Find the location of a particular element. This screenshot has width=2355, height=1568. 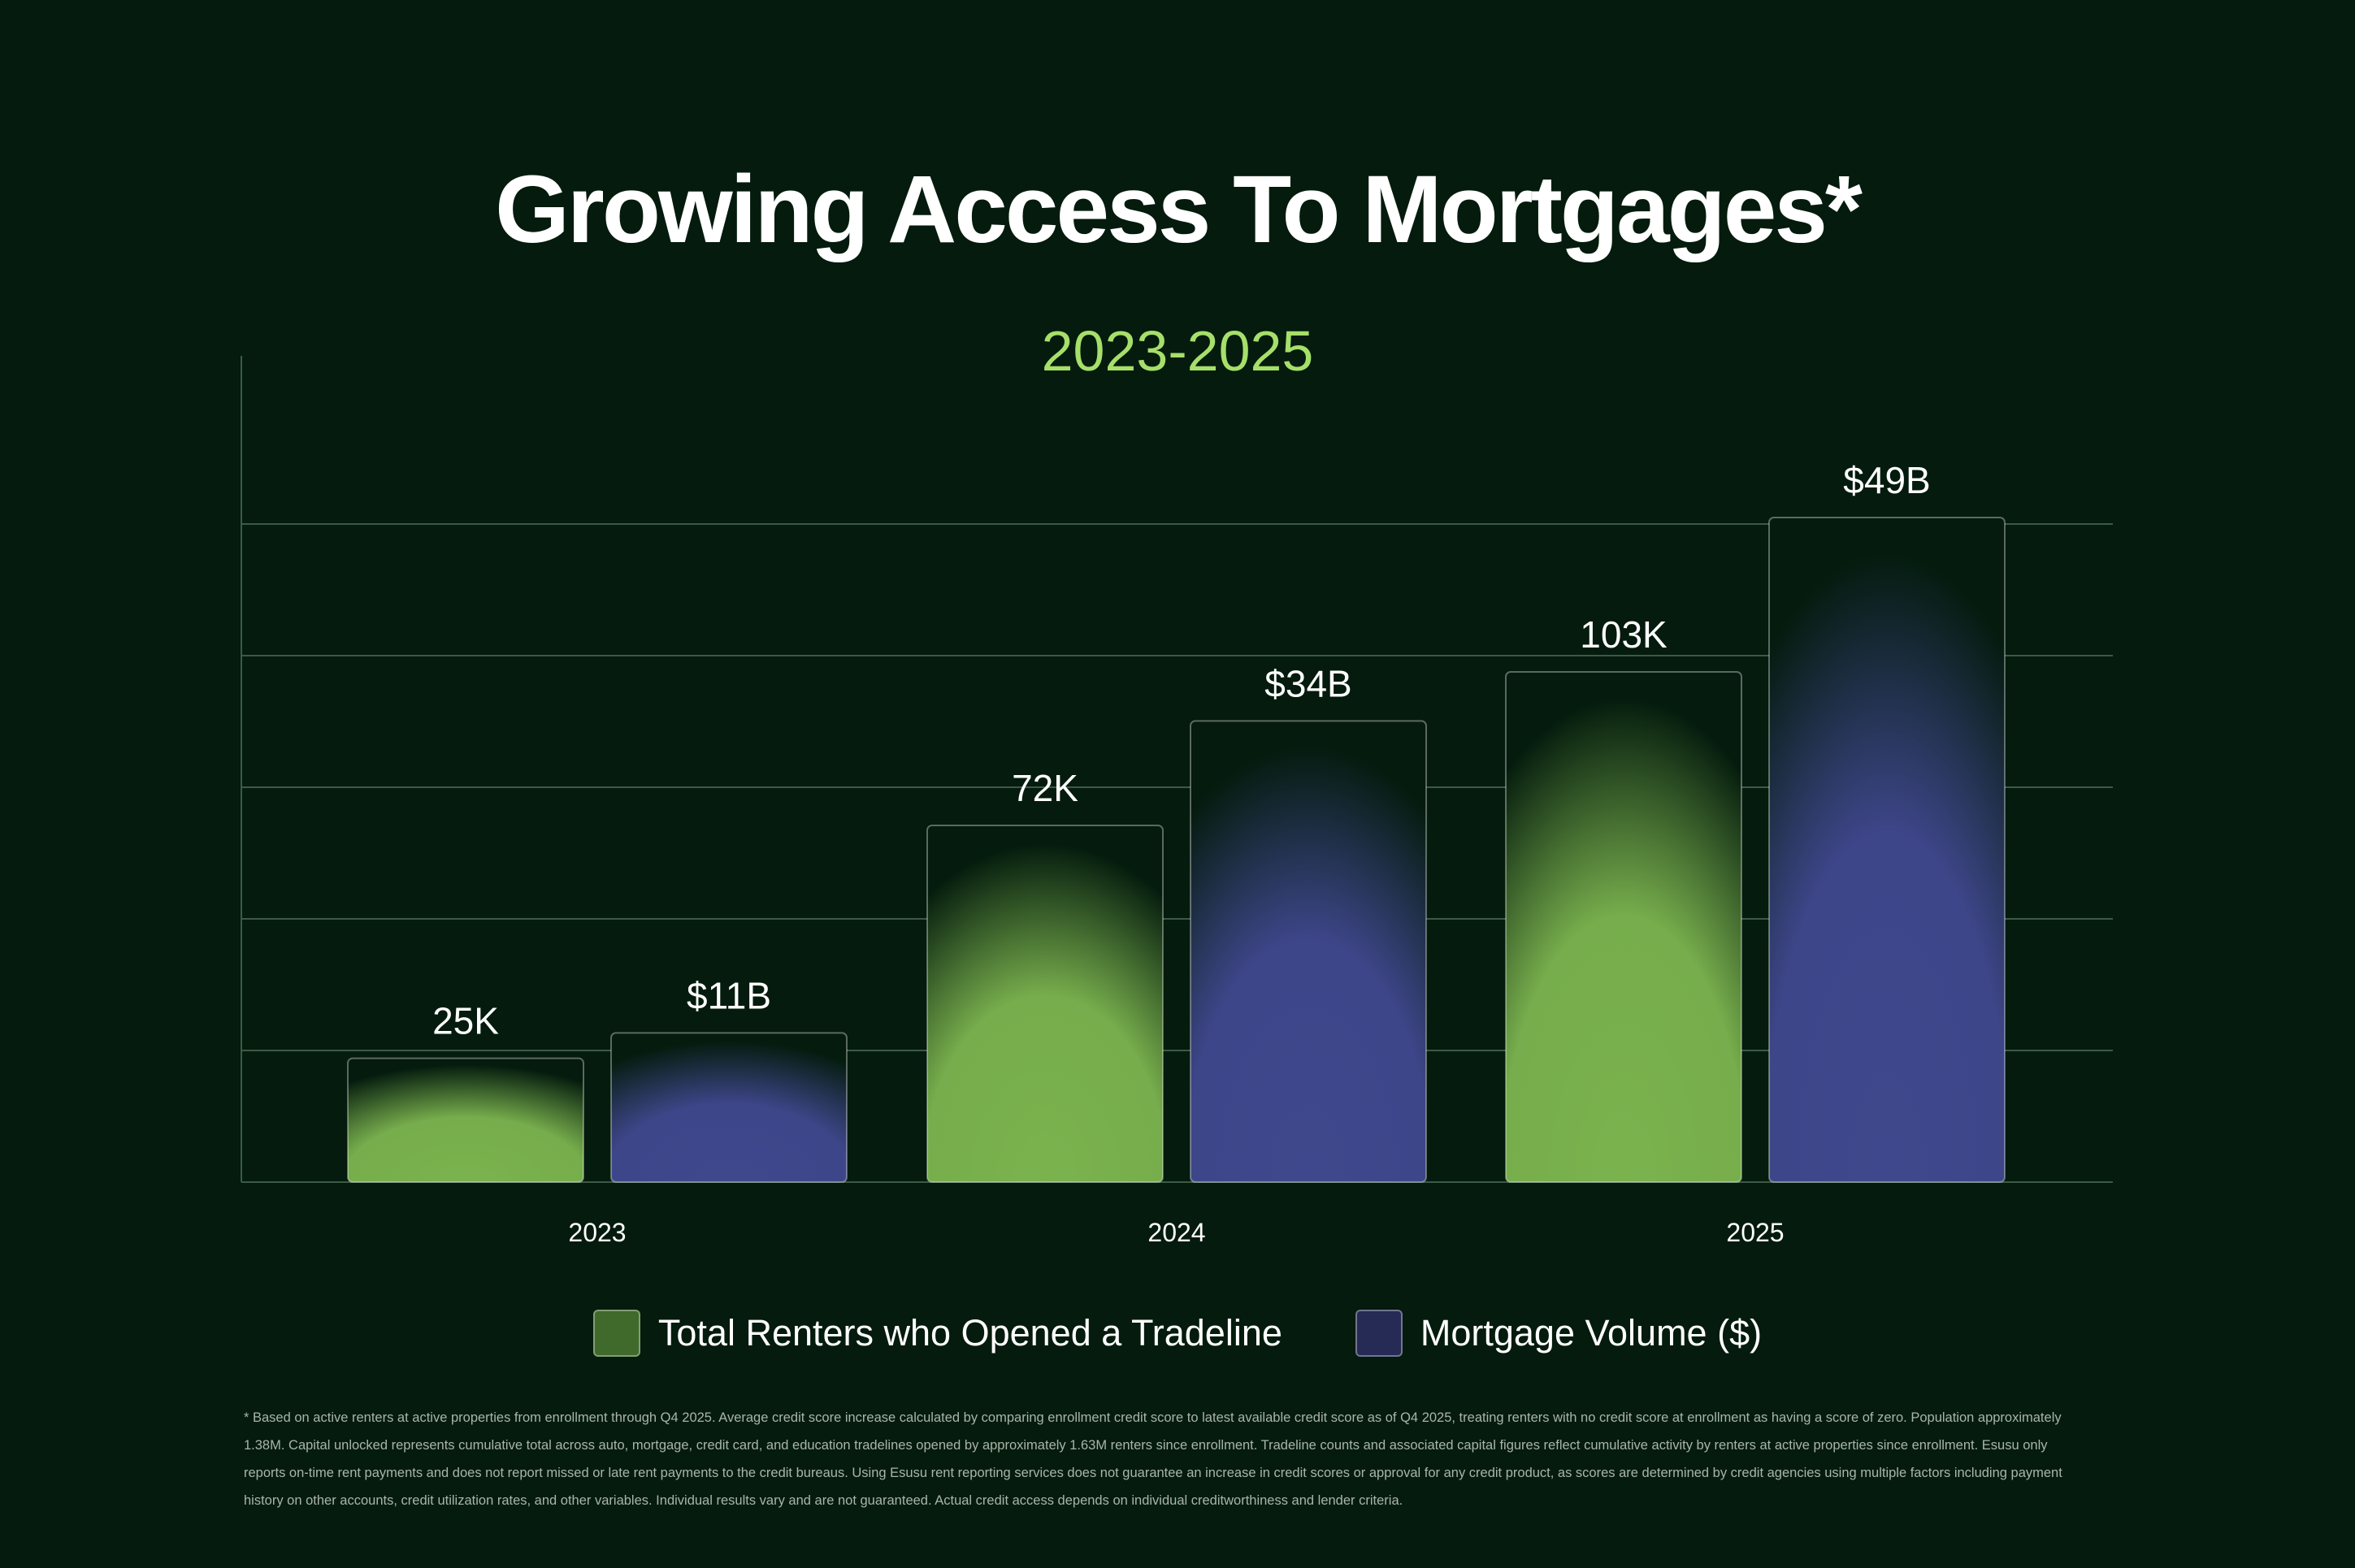

data-label-mortgage-2025: $49B is located at coordinates (1886, 480).